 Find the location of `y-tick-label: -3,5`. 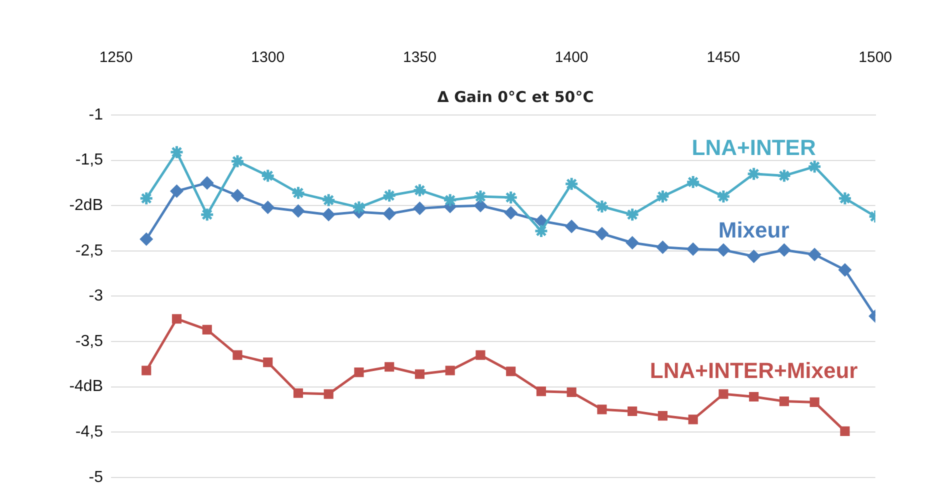

y-tick-label: -3,5 is located at coordinates (89, 341).